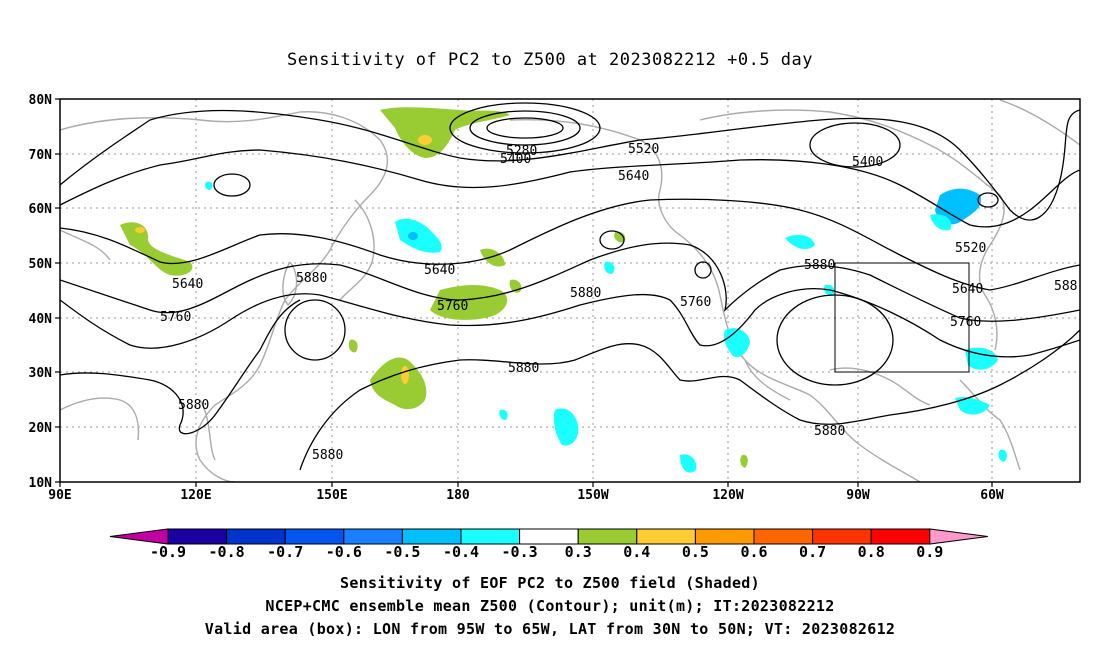 Image resolution: width=1100 pixels, height=650 pixels. Describe the element at coordinates (578, 552) in the screenshot. I see `colorbar-label: 0.3` at that location.